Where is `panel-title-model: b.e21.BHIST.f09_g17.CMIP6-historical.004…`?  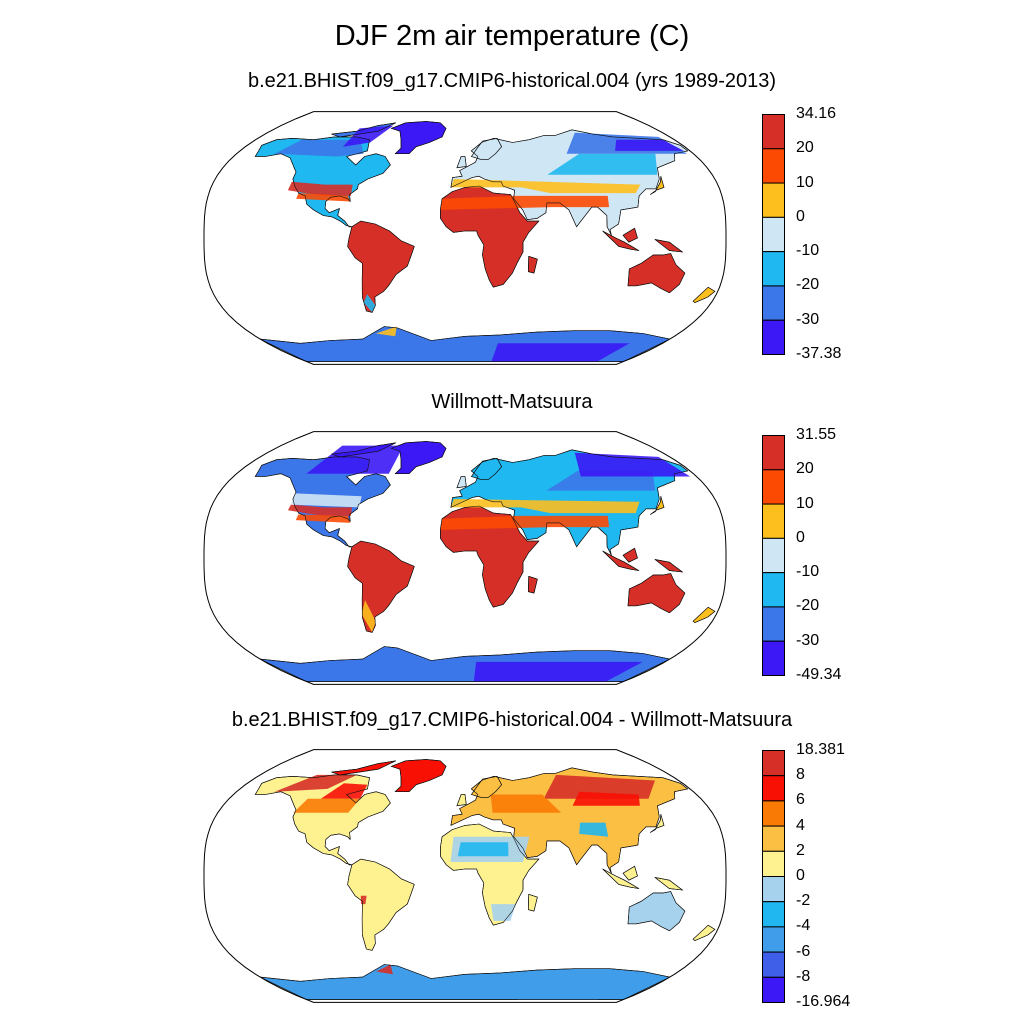 panel-title-model: b.e21.BHIST.f09_g17.CMIP6-historical.004… is located at coordinates (512, 81).